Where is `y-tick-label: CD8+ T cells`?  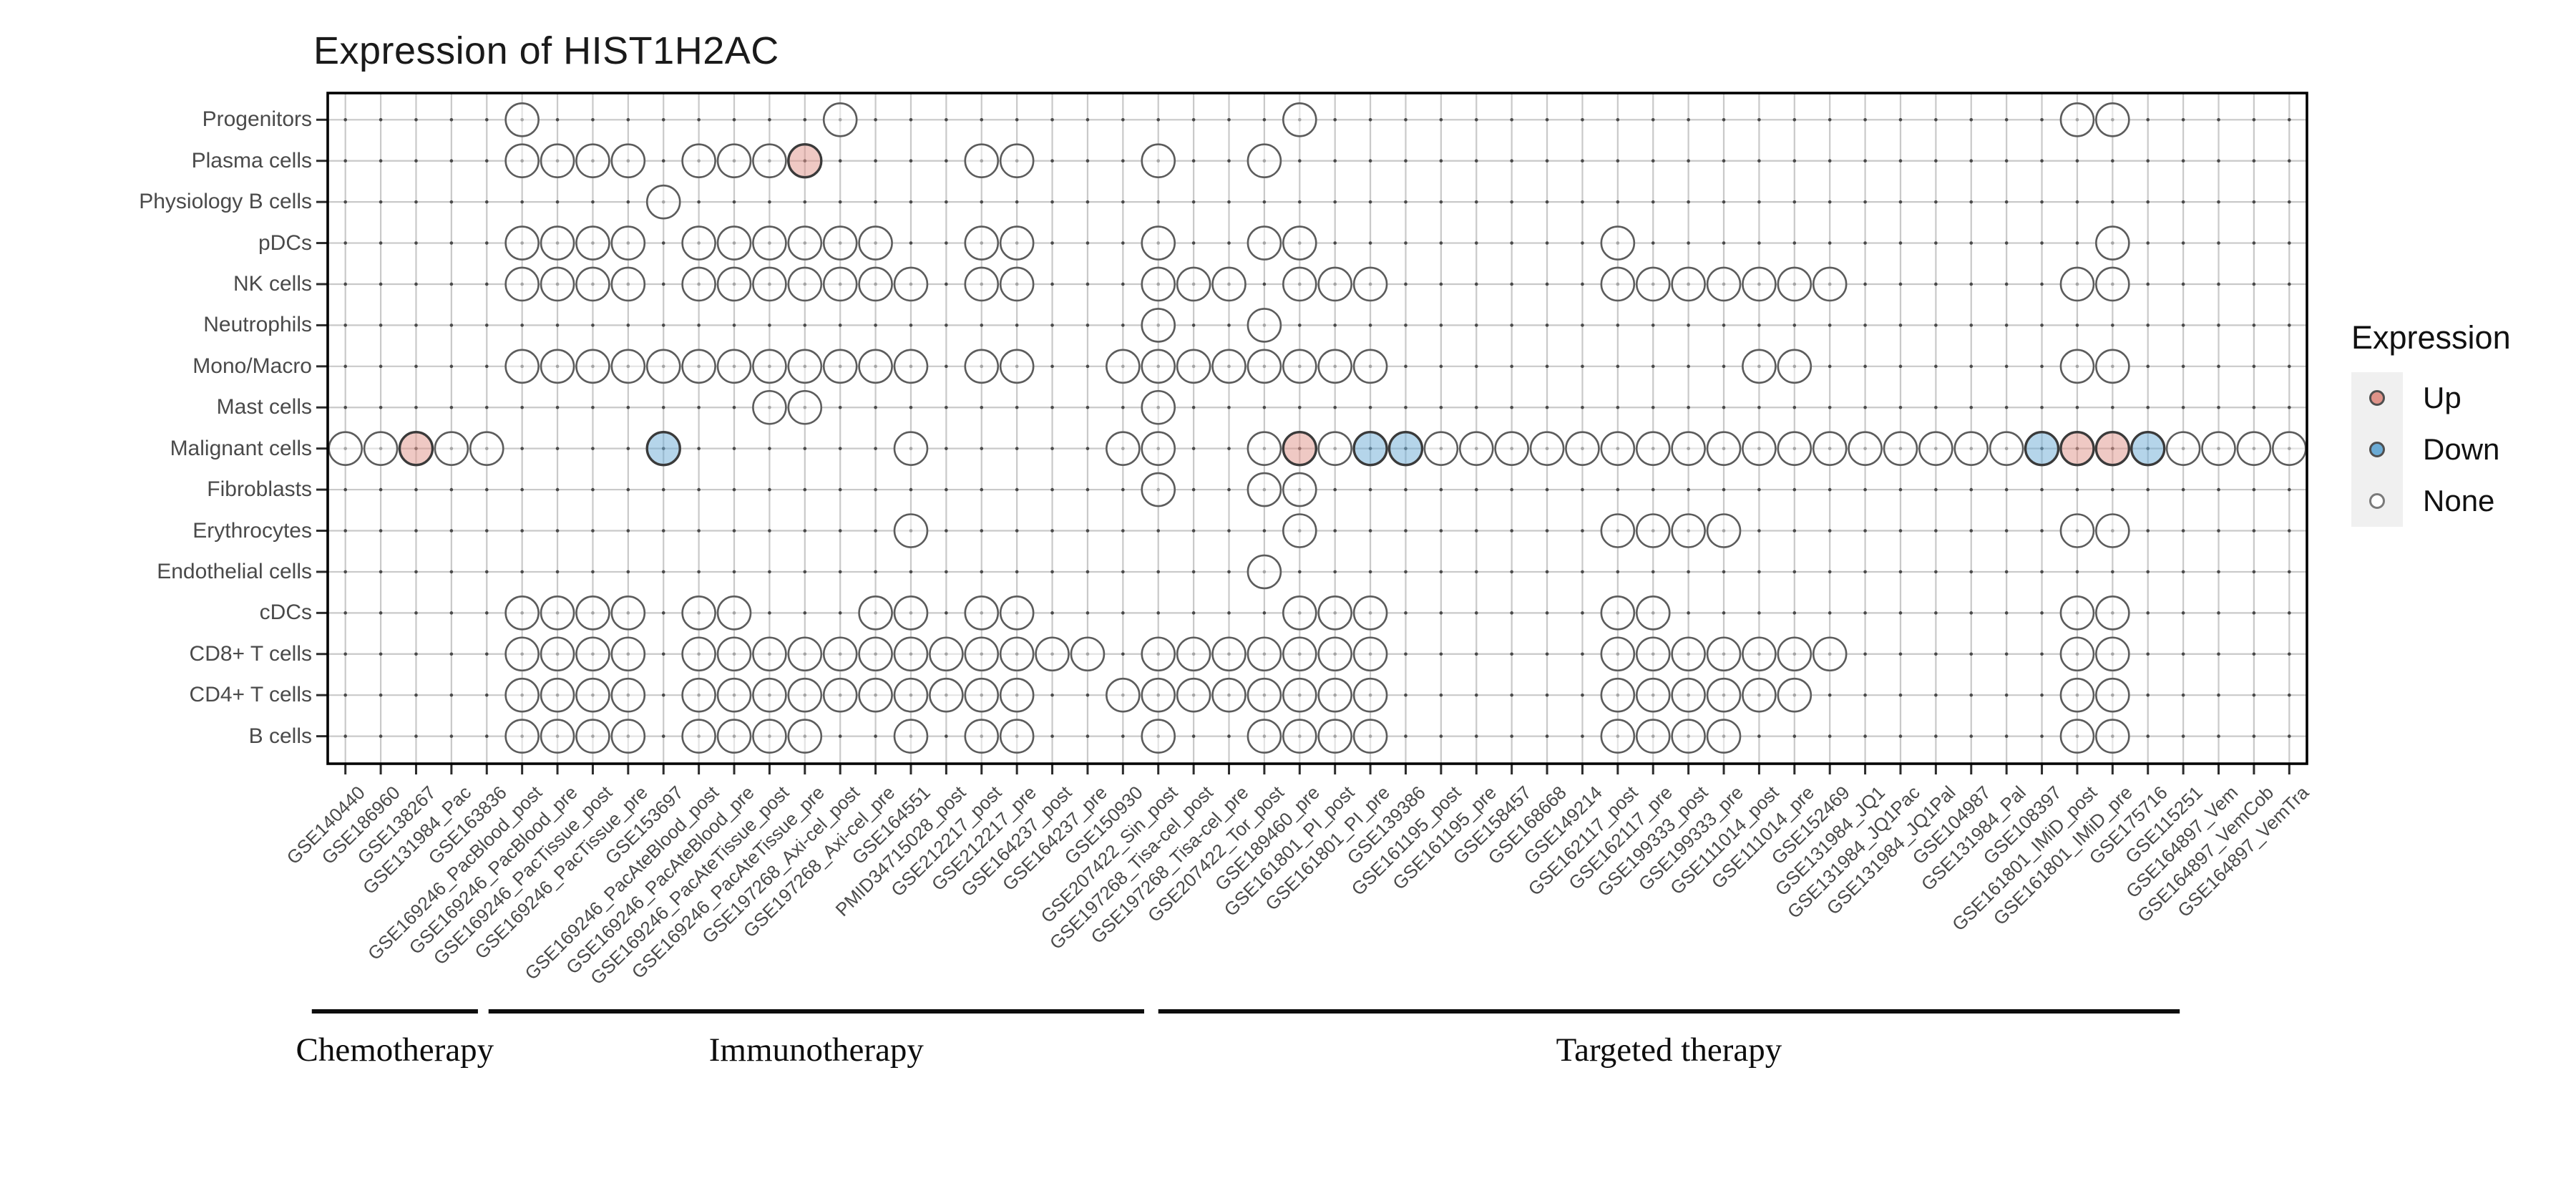
y-tick-label: CD8+ T cells is located at coordinates (250, 653).